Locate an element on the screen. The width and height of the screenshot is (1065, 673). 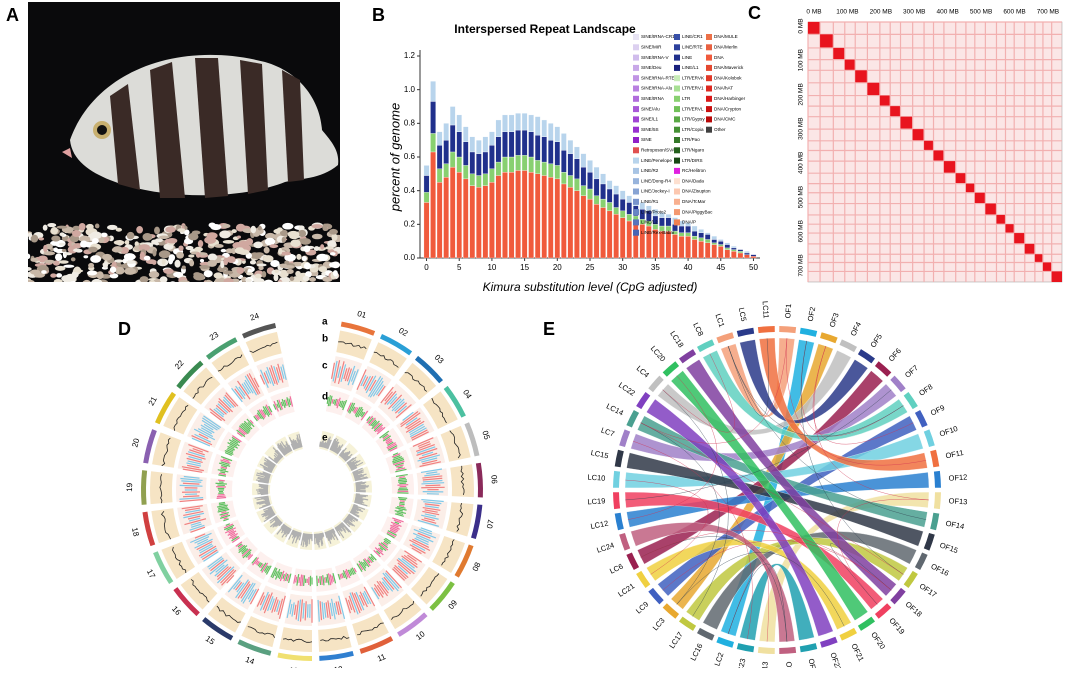
hic-x-tick-label: 0 MB is located at coordinates (813, 12).